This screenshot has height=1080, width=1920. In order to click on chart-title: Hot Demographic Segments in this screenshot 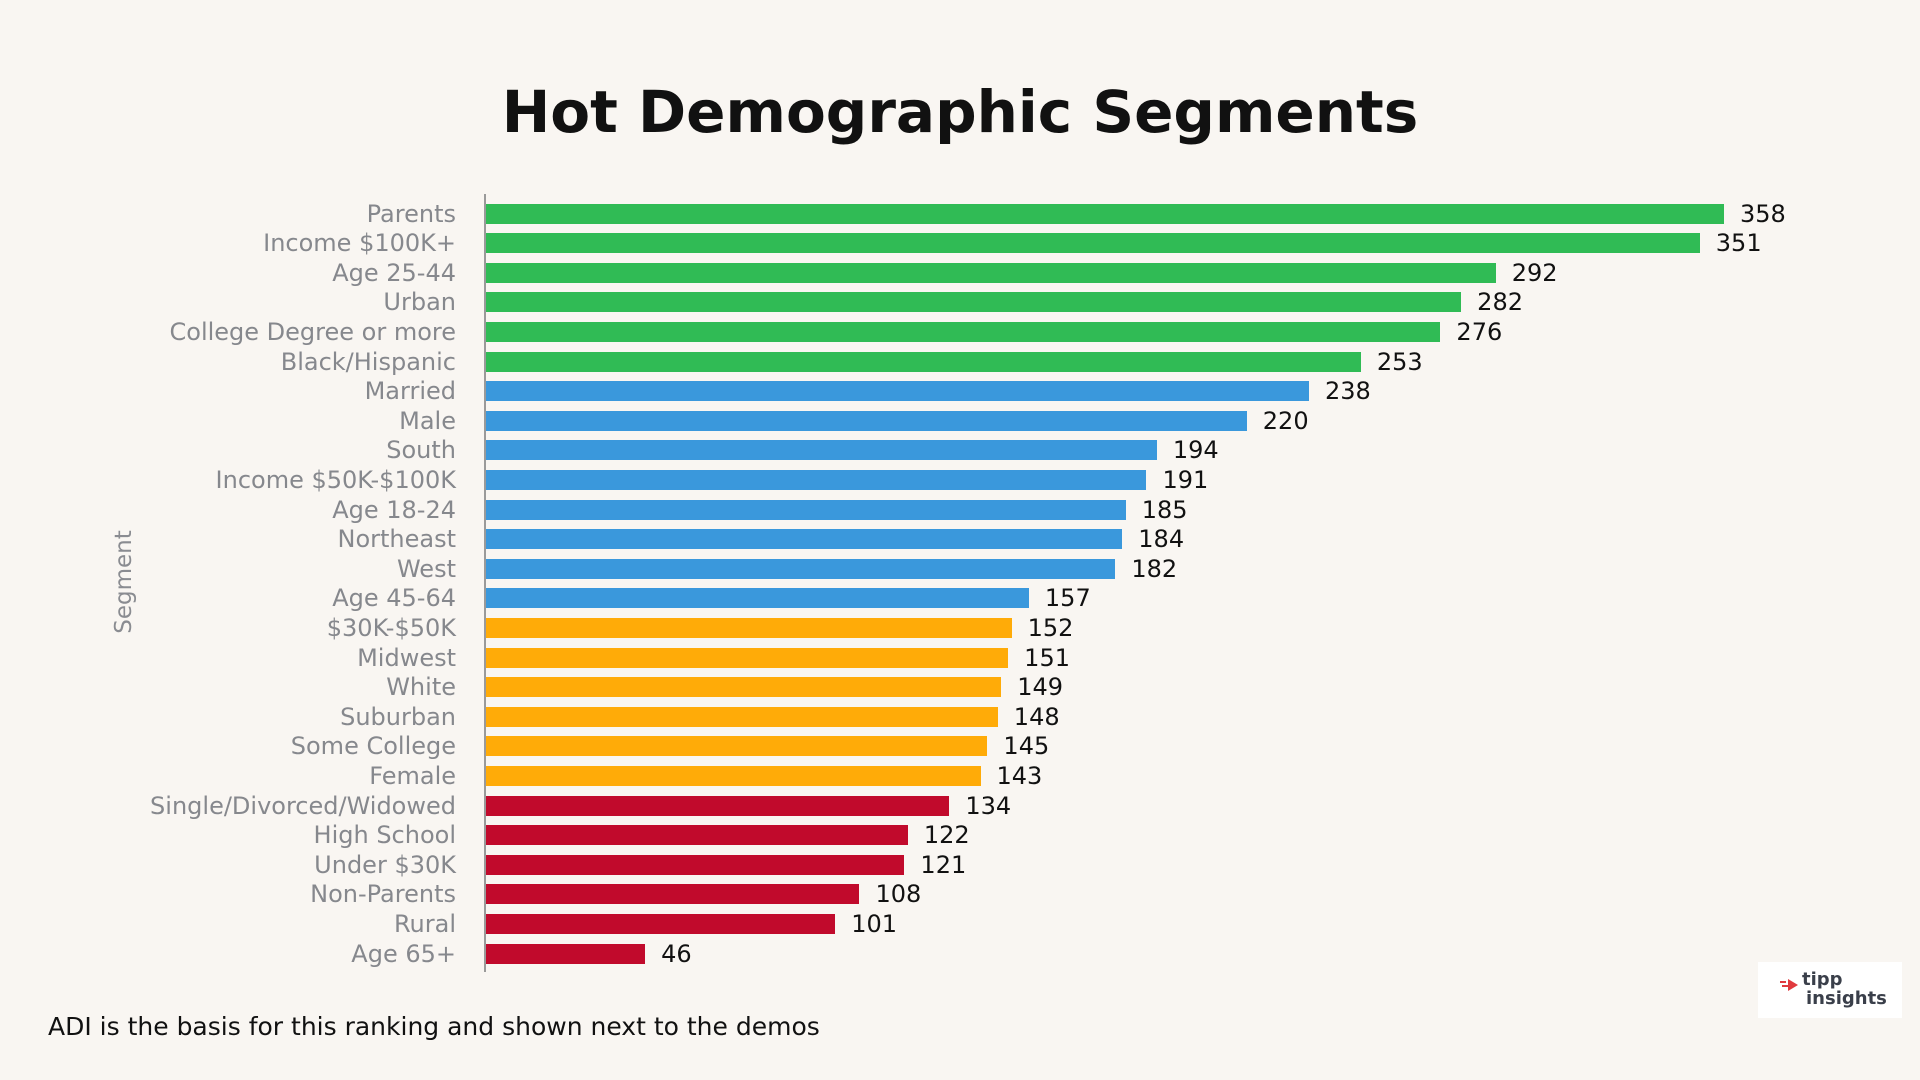, I will do `click(960, 112)`.